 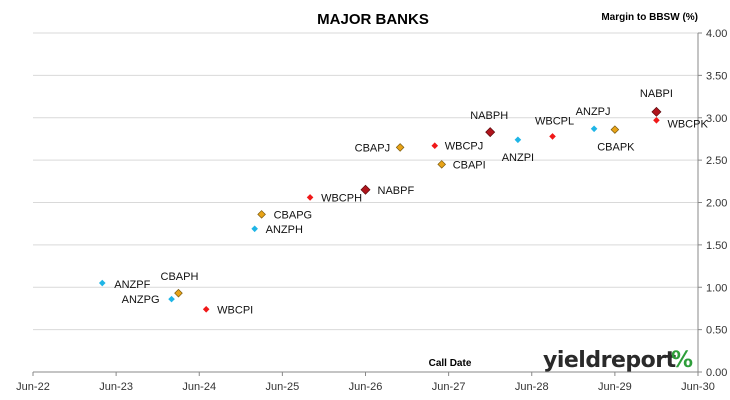 What do you see at coordinates (716, 34) in the screenshot?
I see `y-tick-label: 4.00` at bounding box center [716, 34].